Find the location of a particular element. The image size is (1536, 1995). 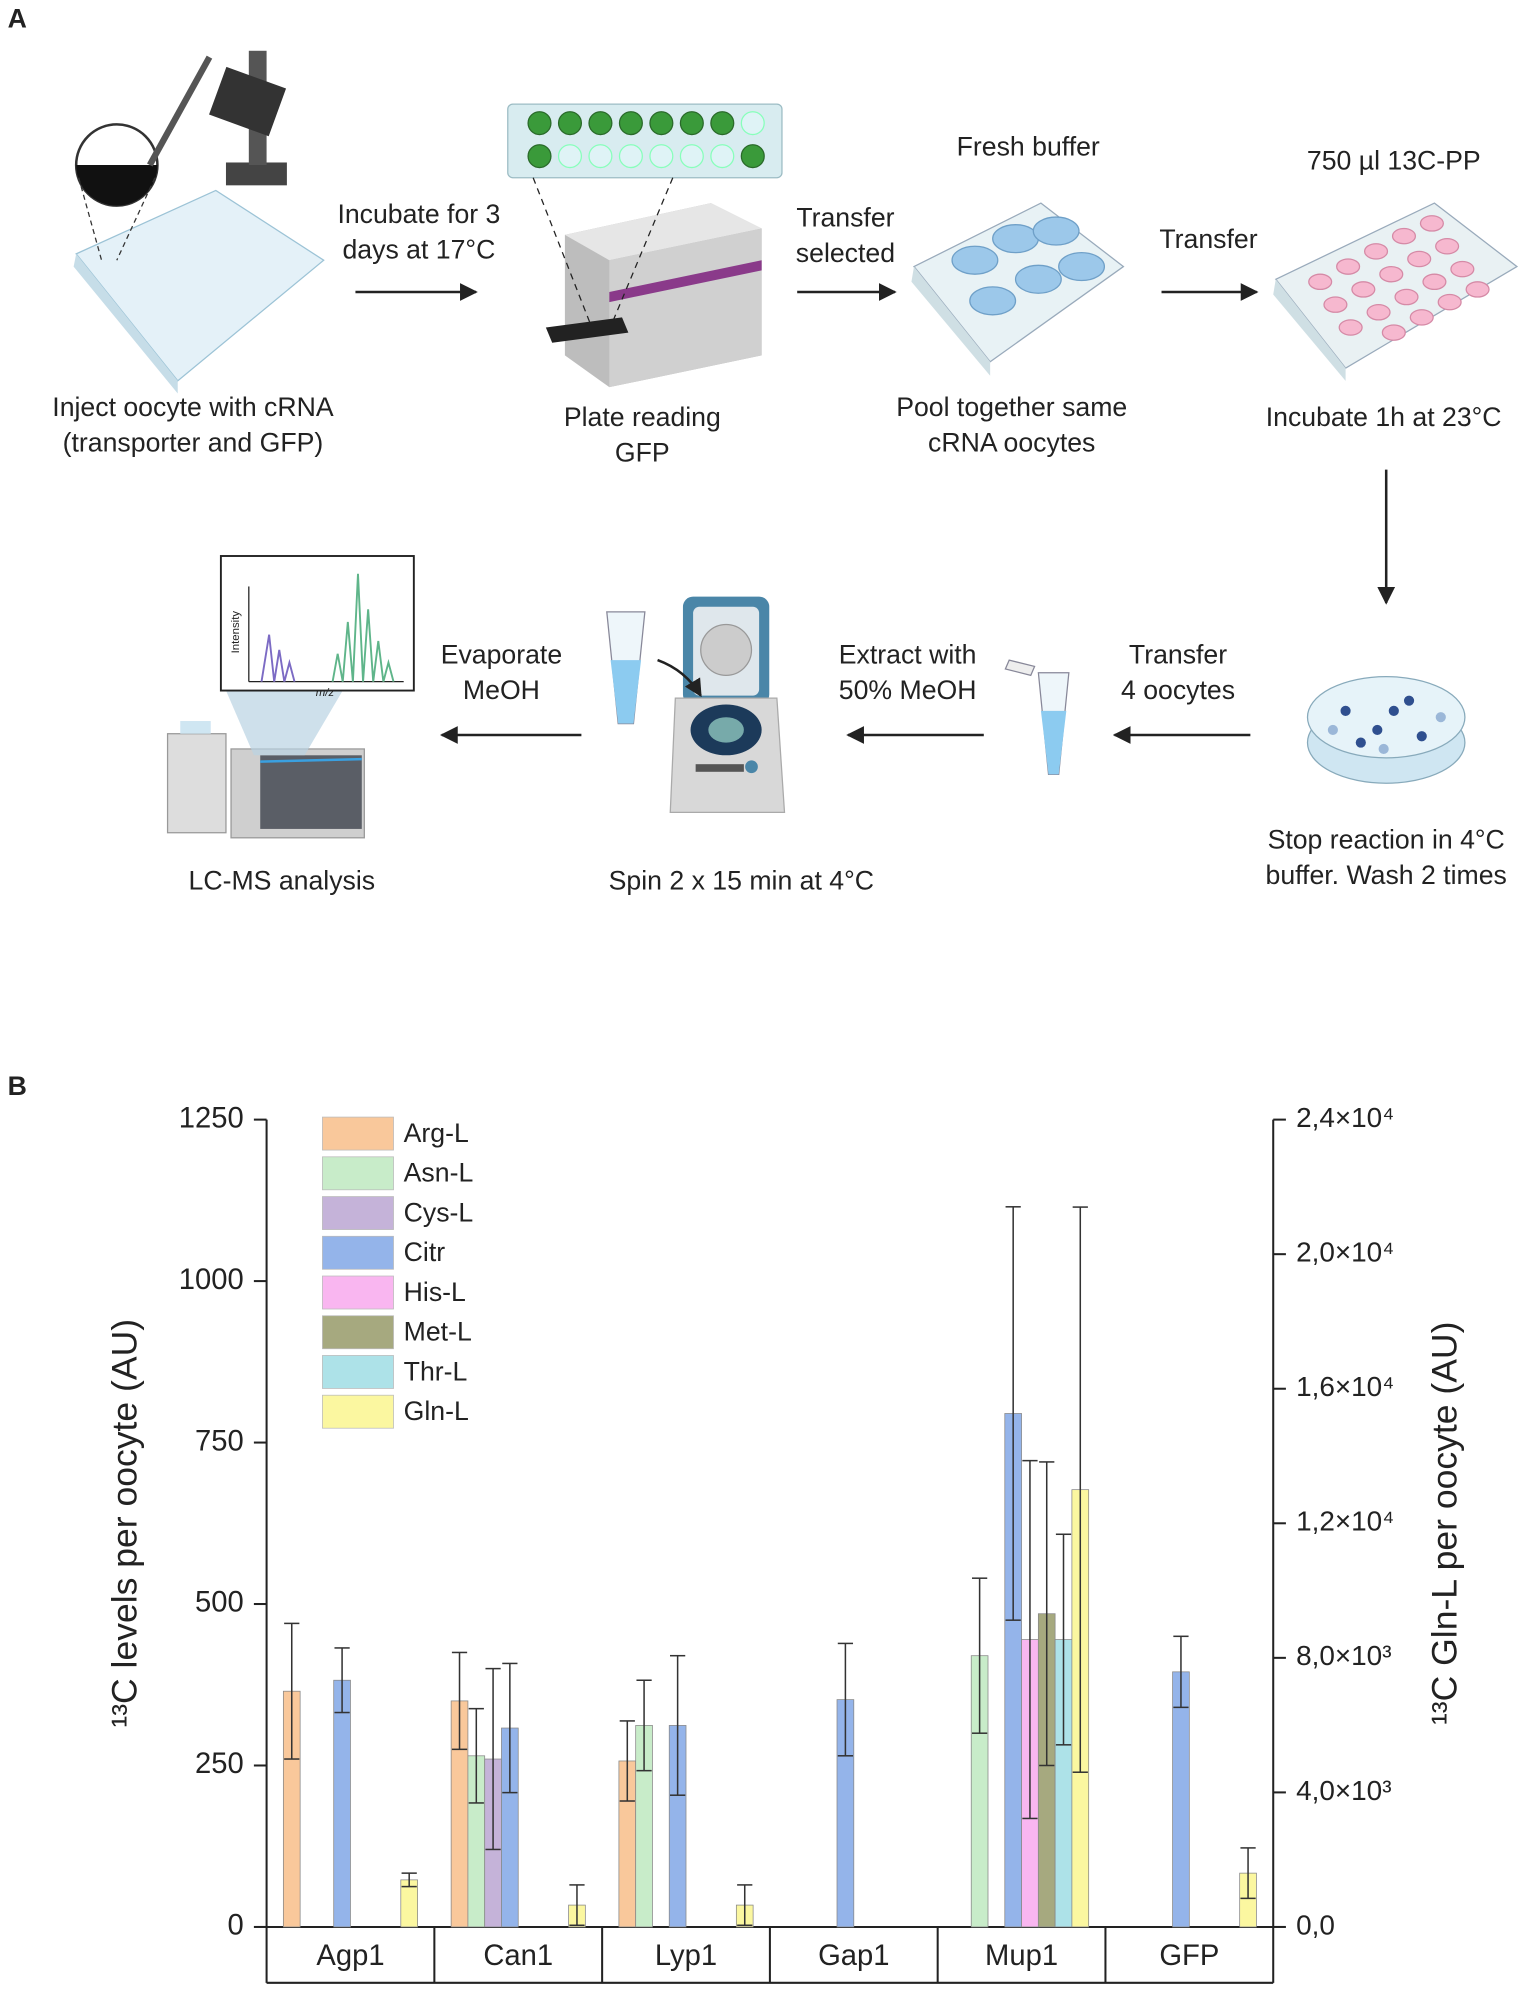

legend-label: Arg-L is located at coordinates (436, 1133).